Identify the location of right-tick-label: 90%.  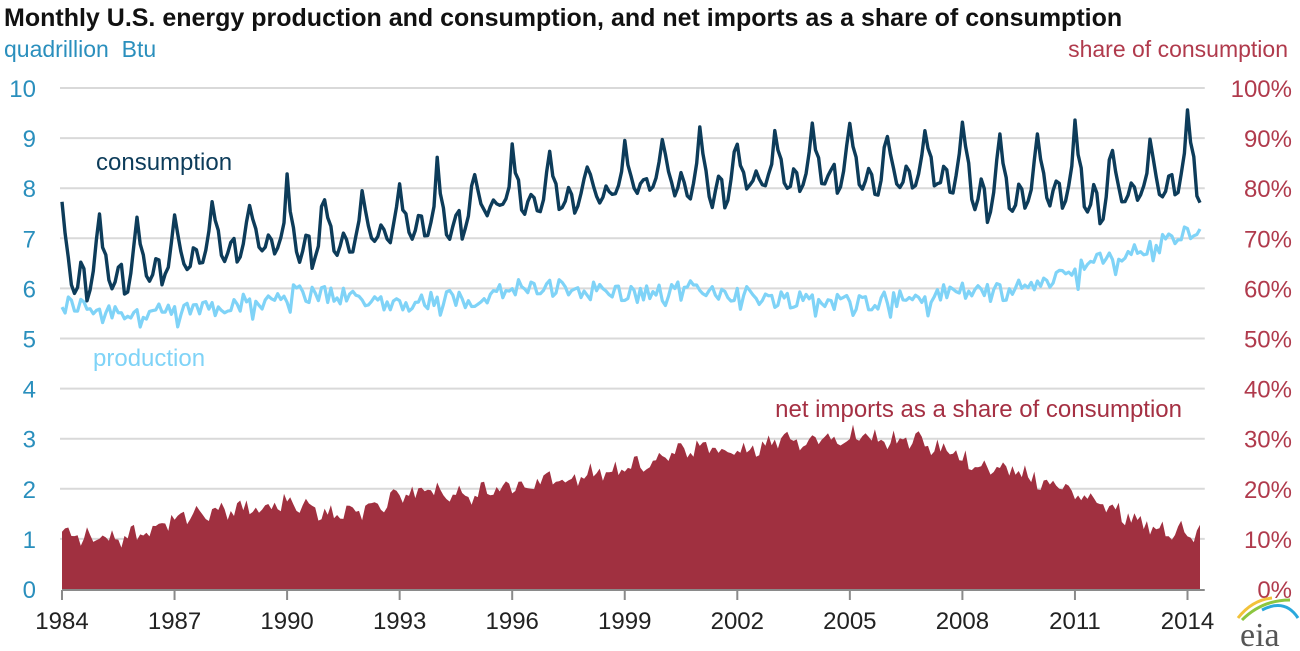
(1268, 139).